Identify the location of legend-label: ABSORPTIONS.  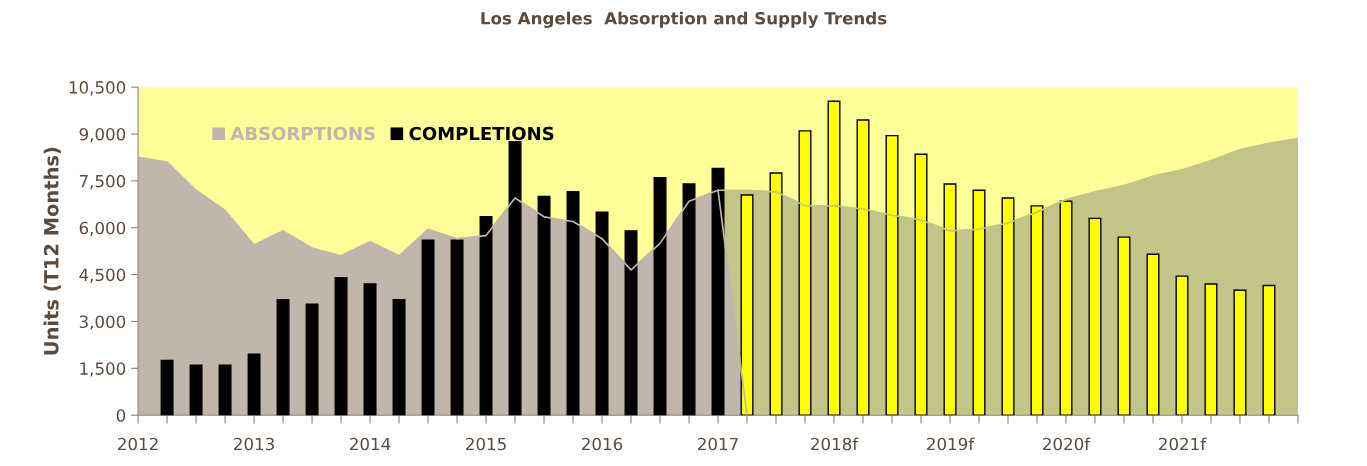
(302, 133).